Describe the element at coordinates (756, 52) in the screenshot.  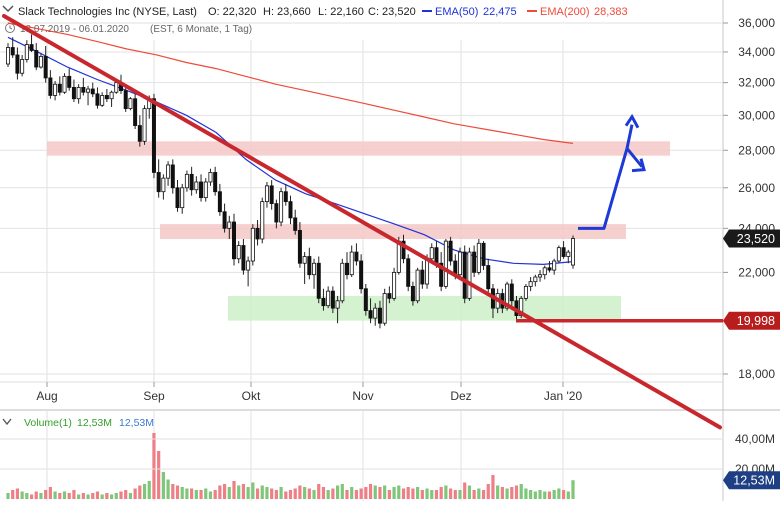
I see `price-tick-label: 34,000` at that location.